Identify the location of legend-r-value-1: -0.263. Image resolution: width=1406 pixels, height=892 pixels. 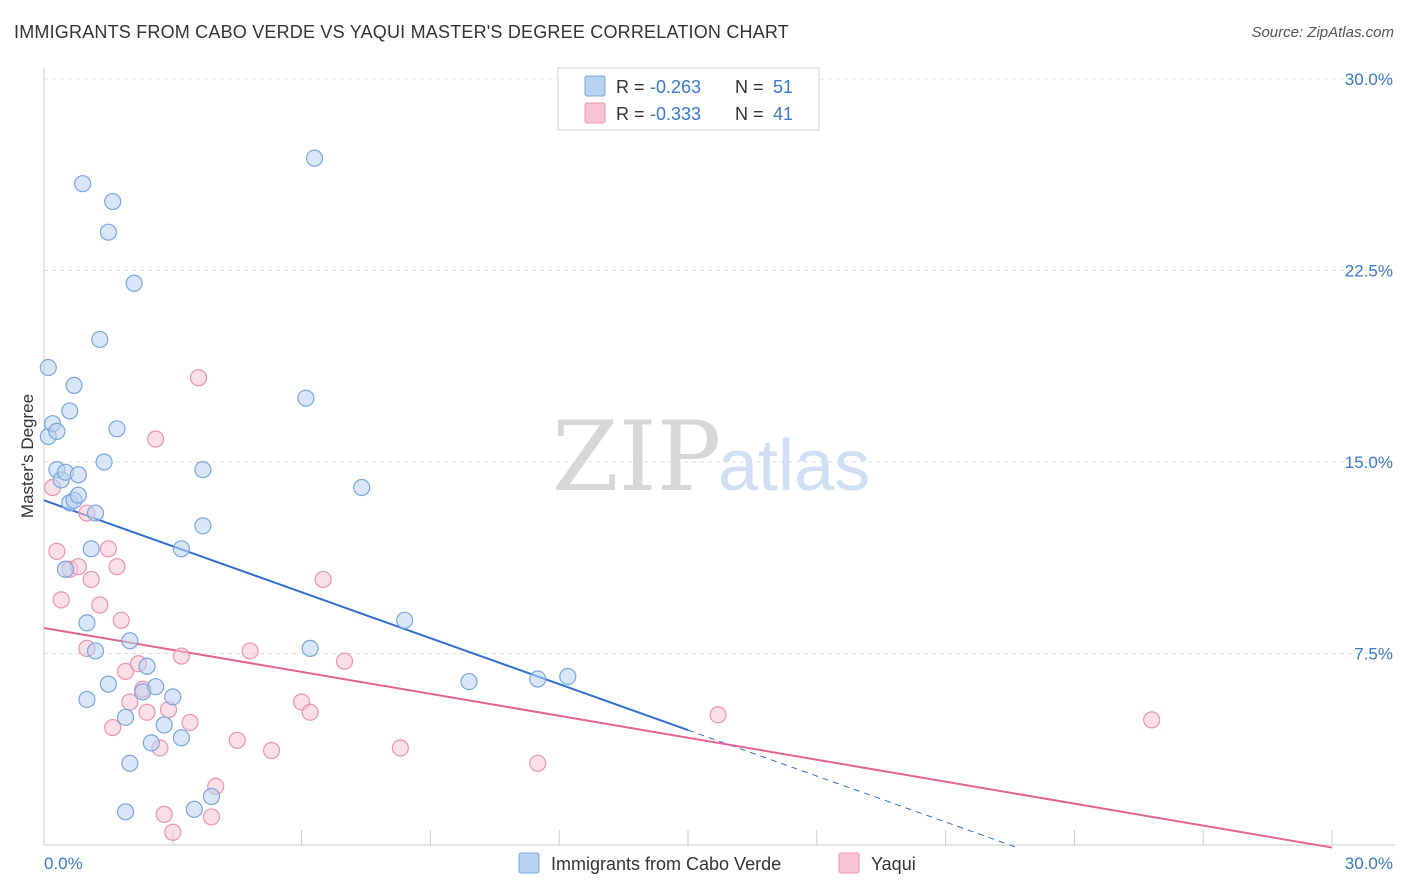
(675, 87).